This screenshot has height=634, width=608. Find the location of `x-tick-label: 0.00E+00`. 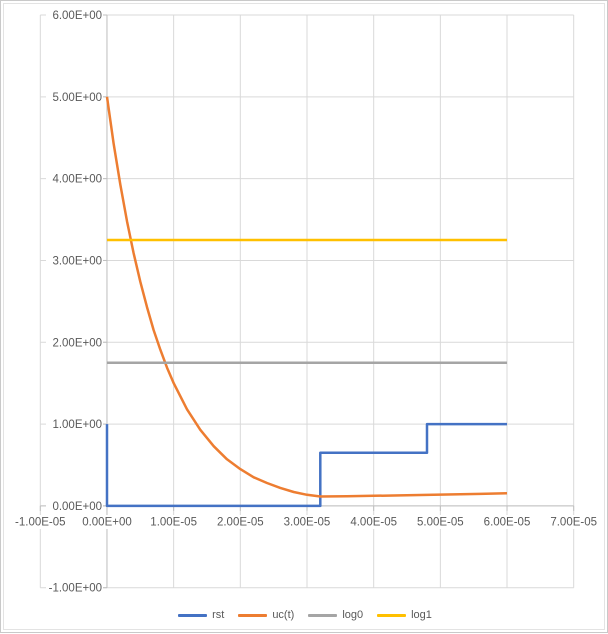

x-tick-label: 0.00E+00 is located at coordinates (107, 523).